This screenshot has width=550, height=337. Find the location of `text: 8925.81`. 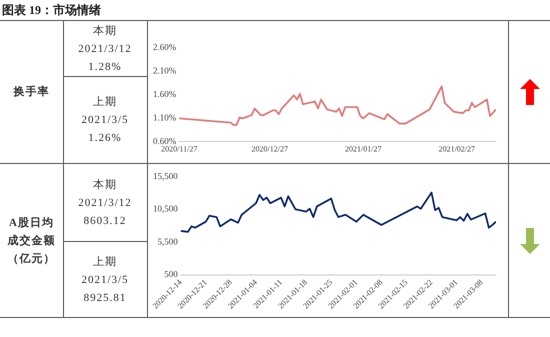

text: 8925.81 is located at coordinates (105, 298).